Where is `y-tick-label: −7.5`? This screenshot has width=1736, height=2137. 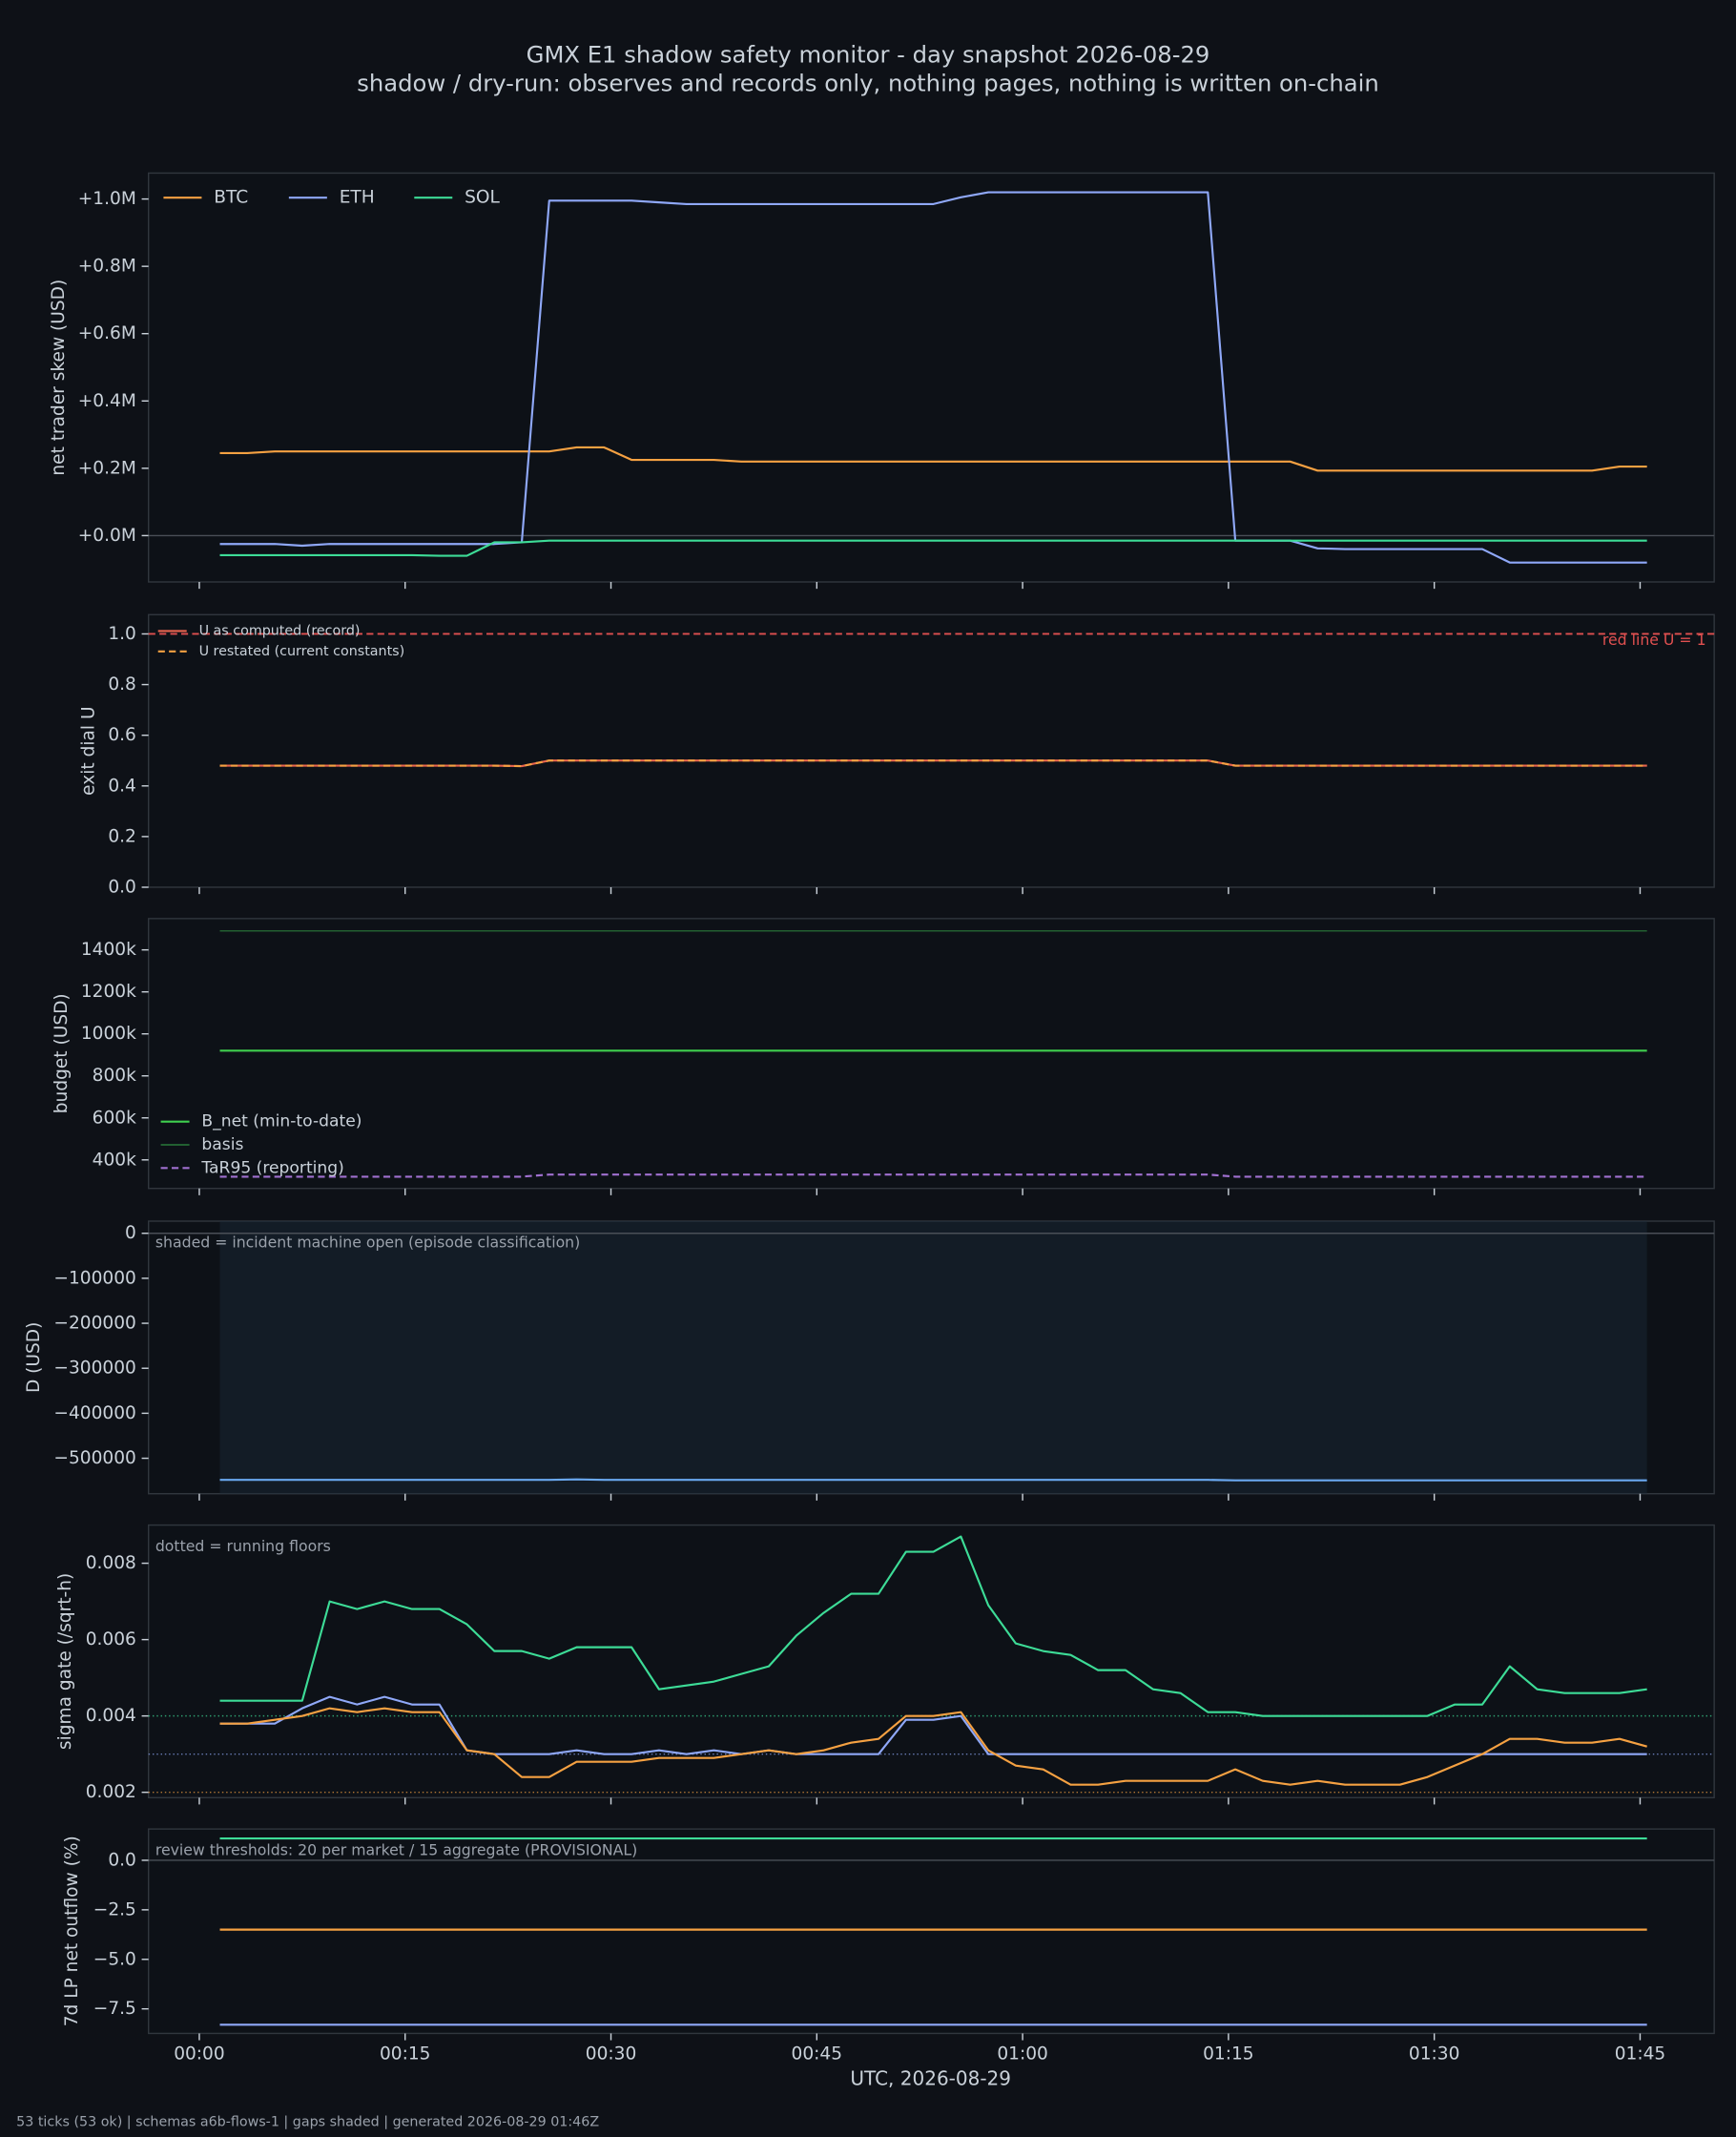
y-tick-label: −7.5 is located at coordinates (114, 2009).